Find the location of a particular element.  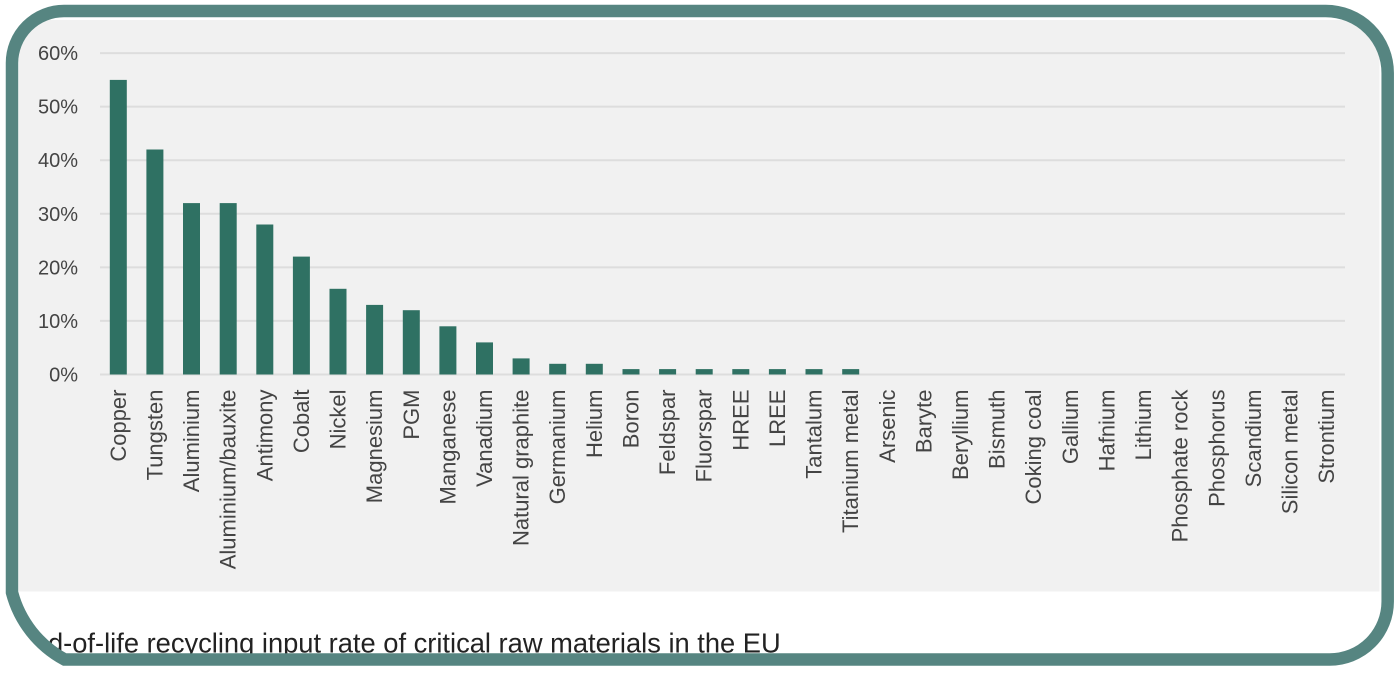

svg-text: Lithium is located at coordinates (1143, 425).